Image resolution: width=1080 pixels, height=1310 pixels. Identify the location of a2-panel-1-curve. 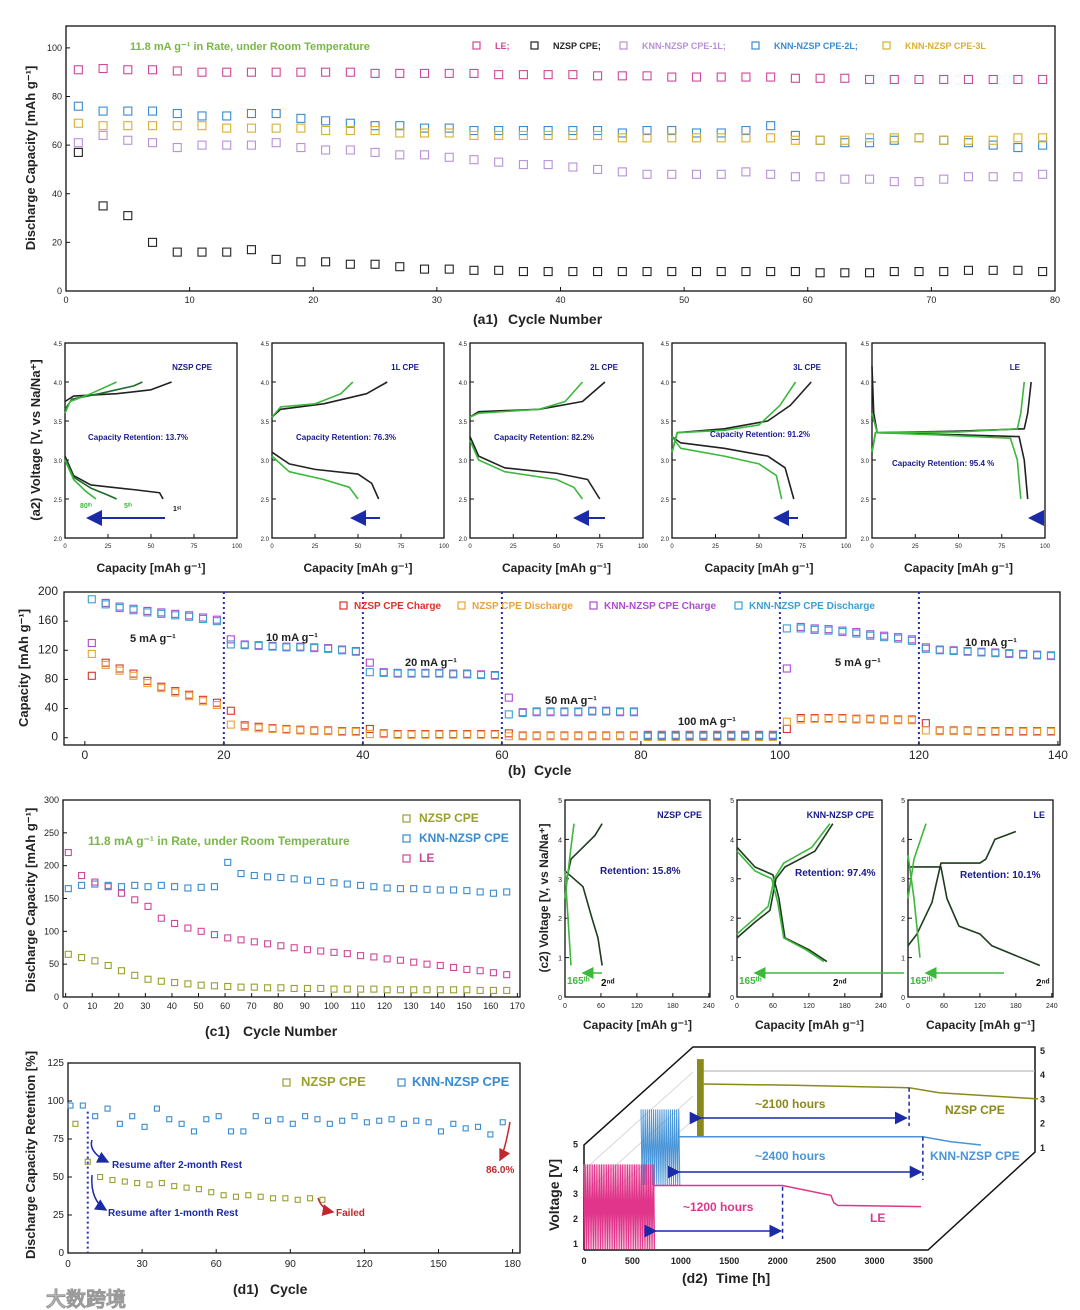
(118, 392).